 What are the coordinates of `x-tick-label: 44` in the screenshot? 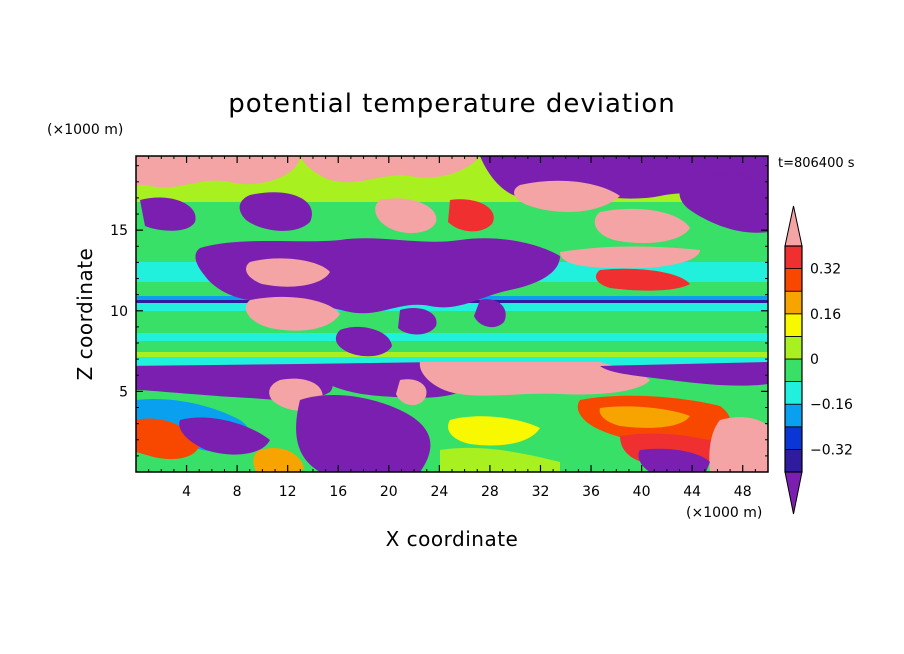 It's located at (692, 492).